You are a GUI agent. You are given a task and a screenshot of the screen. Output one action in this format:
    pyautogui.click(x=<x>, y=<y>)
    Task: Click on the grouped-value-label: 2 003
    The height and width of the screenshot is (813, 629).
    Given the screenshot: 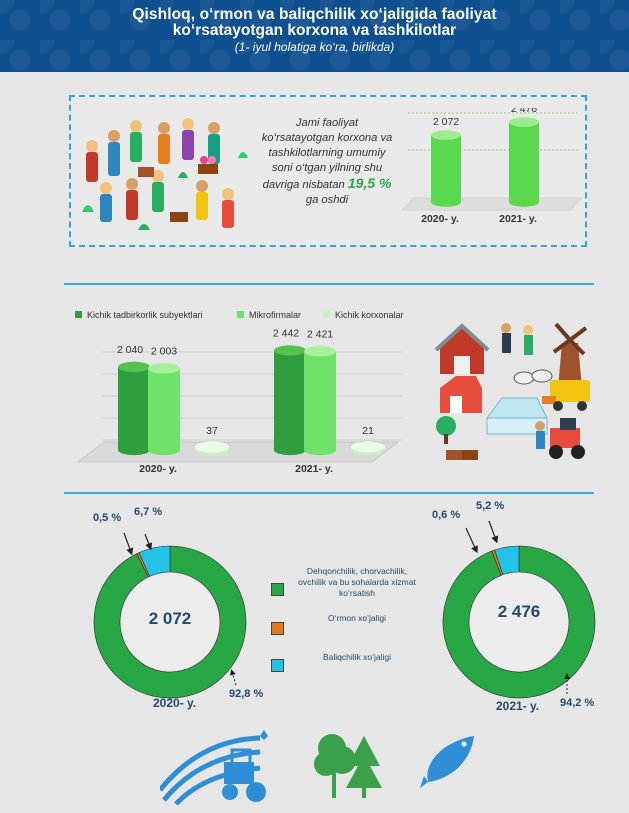 What is the action you would take?
    pyautogui.click(x=164, y=351)
    